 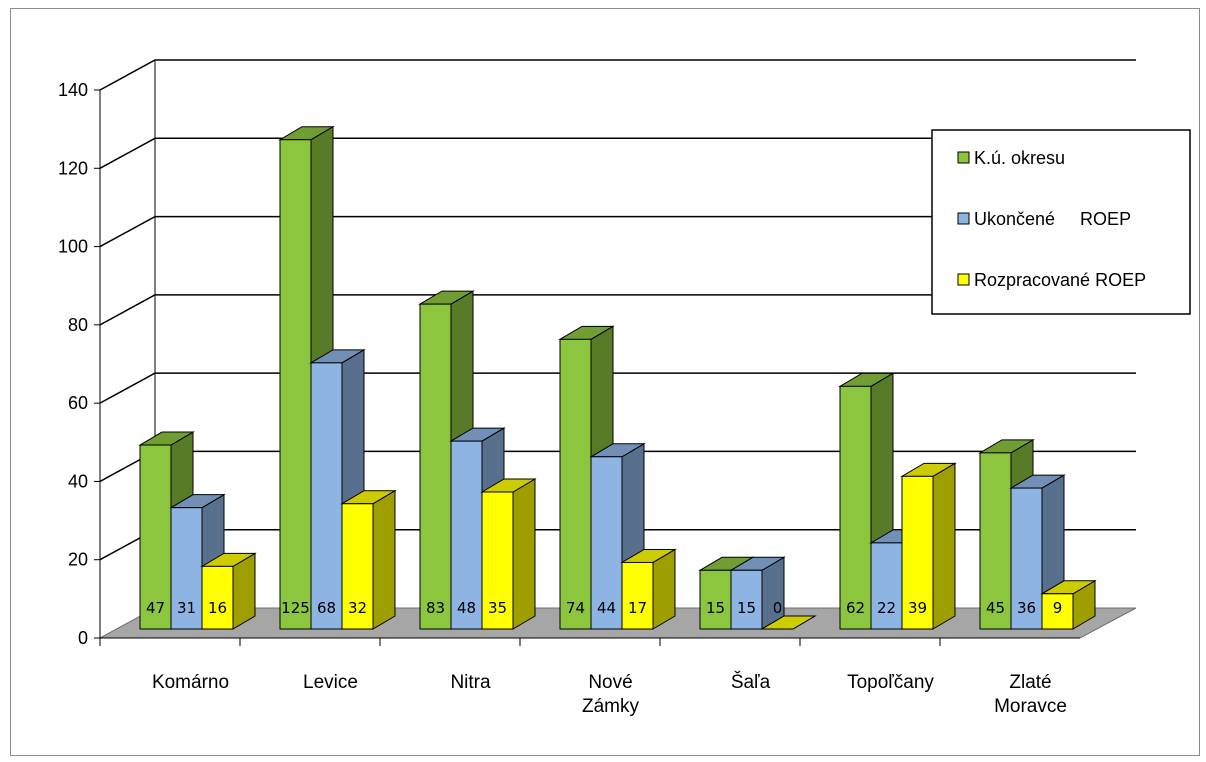 What do you see at coordinates (78, 560) in the screenshot?
I see `y-tick-label: 20` at bounding box center [78, 560].